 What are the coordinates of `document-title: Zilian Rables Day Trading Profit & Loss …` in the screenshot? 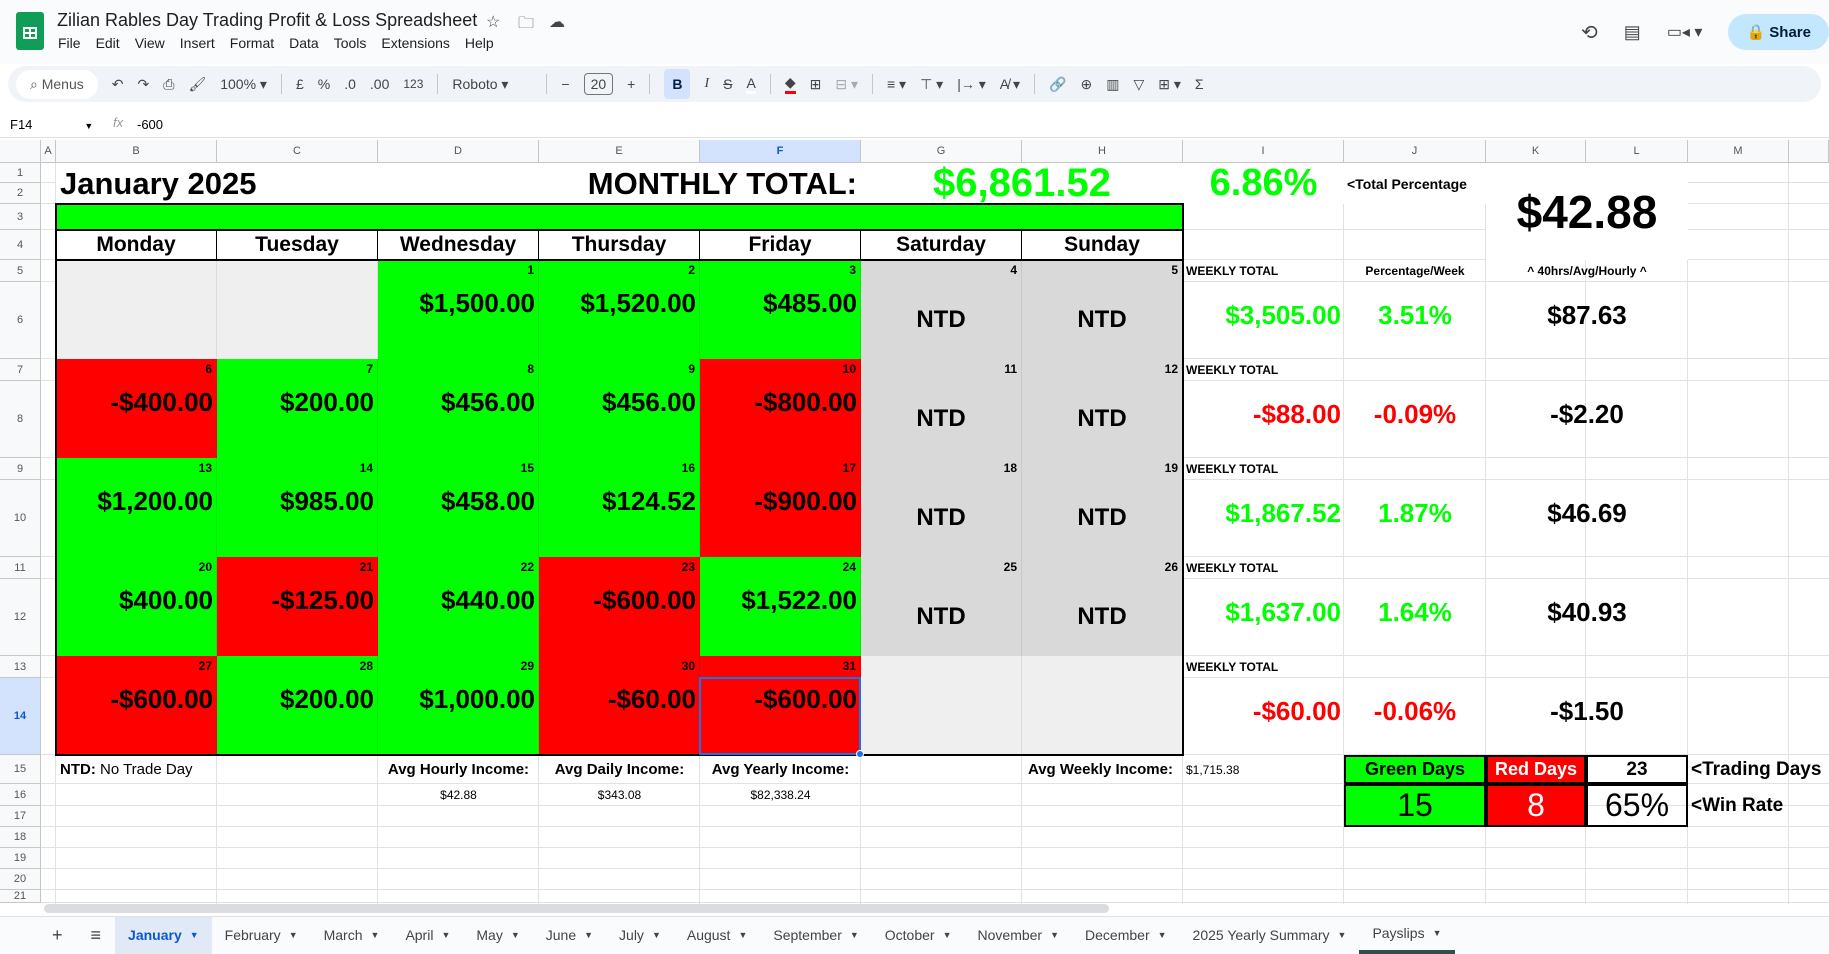 It's located at (267, 20).